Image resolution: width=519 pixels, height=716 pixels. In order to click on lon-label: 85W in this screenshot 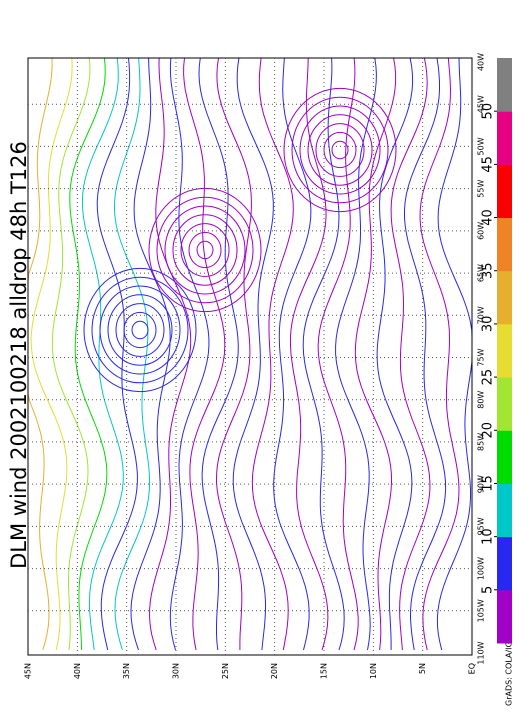, I will do `click(481, 442)`.